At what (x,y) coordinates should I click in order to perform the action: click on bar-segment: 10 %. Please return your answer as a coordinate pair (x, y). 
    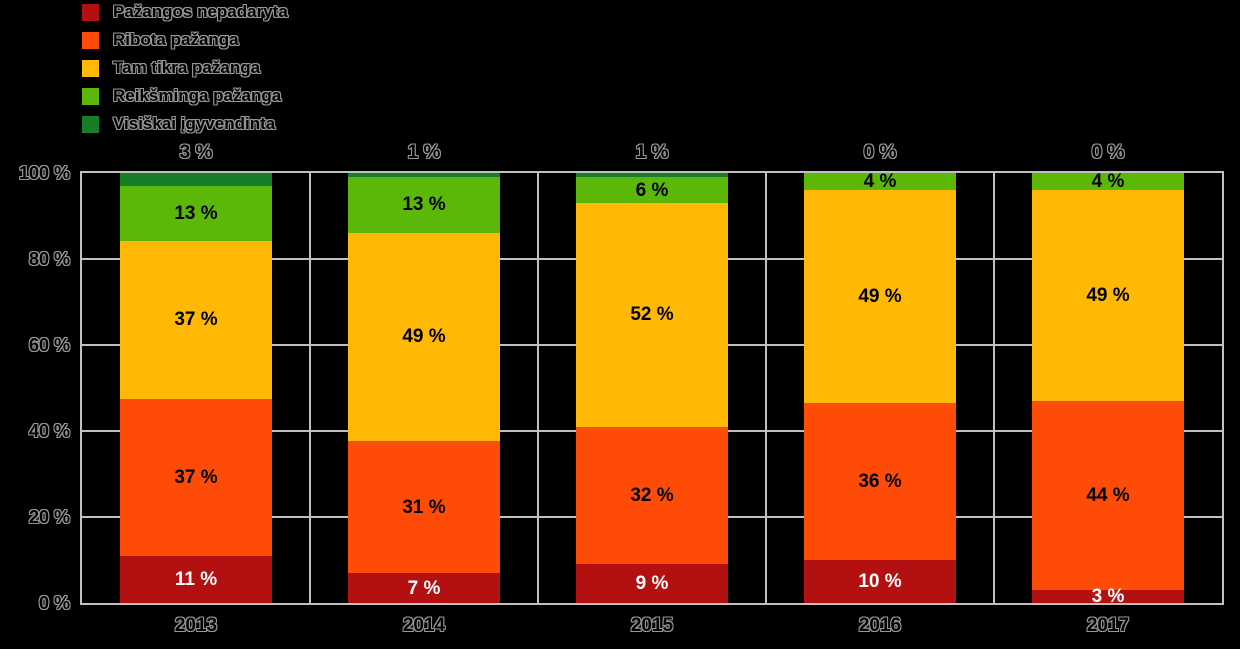
    Looking at the image, I should click on (880, 581).